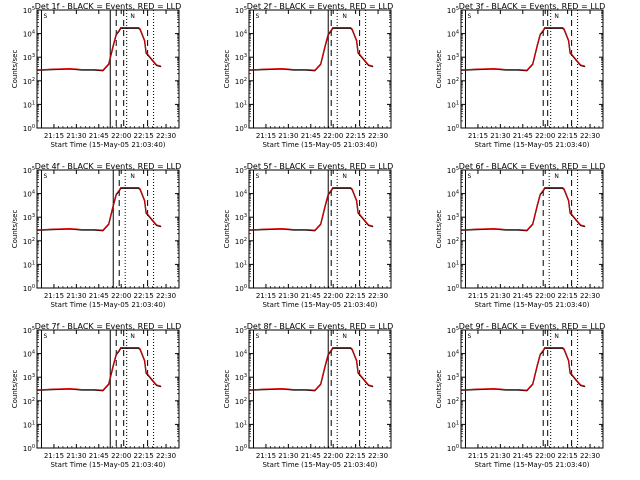 This screenshot has width=640, height=480. What do you see at coordinates (320, 6) in the screenshot?
I see `panel-title: Det 2f - BLACK = Events, RED = LLD` at bounding box center [320, 6].